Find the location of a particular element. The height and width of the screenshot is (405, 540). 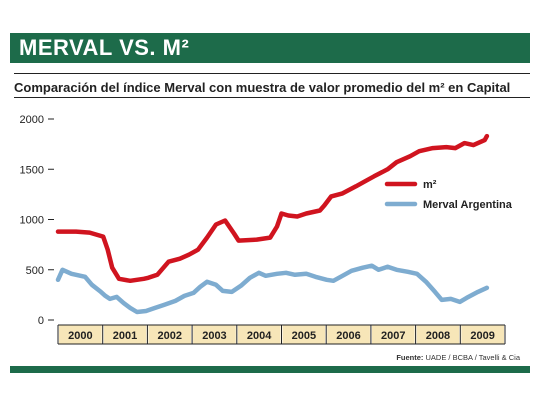

x-tick-label: 2006 is located at coordinates (348, 336).